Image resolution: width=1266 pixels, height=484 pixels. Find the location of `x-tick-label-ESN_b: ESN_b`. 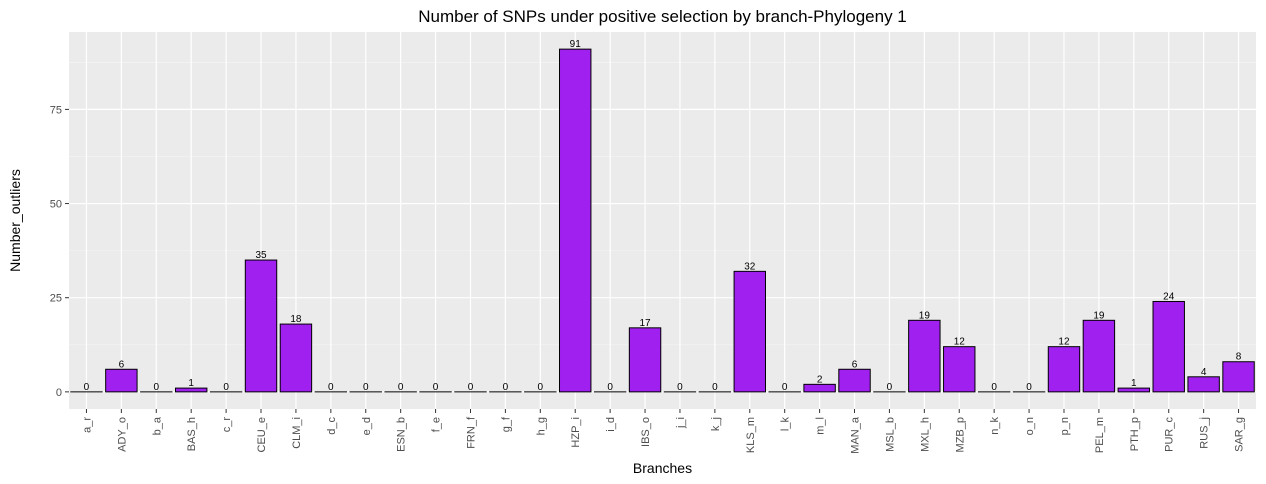

x-tick-label-ESN_b: ESN_b is located at coordinates (402, 434).